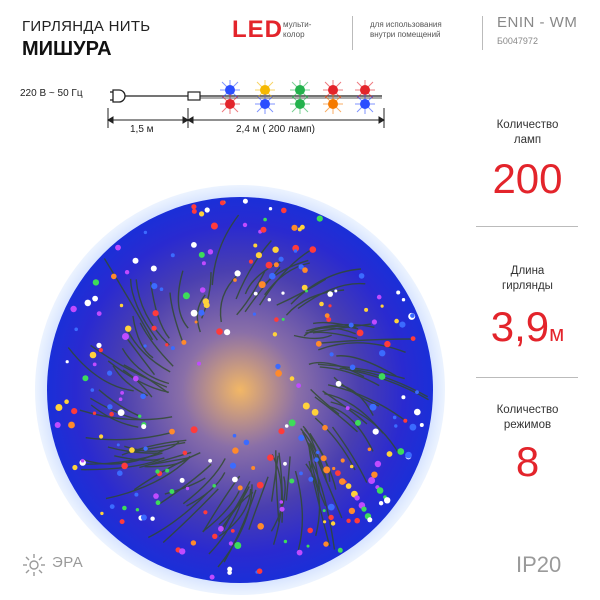  I want to click on length-label: Длина гирлянды, so click(527, 279).